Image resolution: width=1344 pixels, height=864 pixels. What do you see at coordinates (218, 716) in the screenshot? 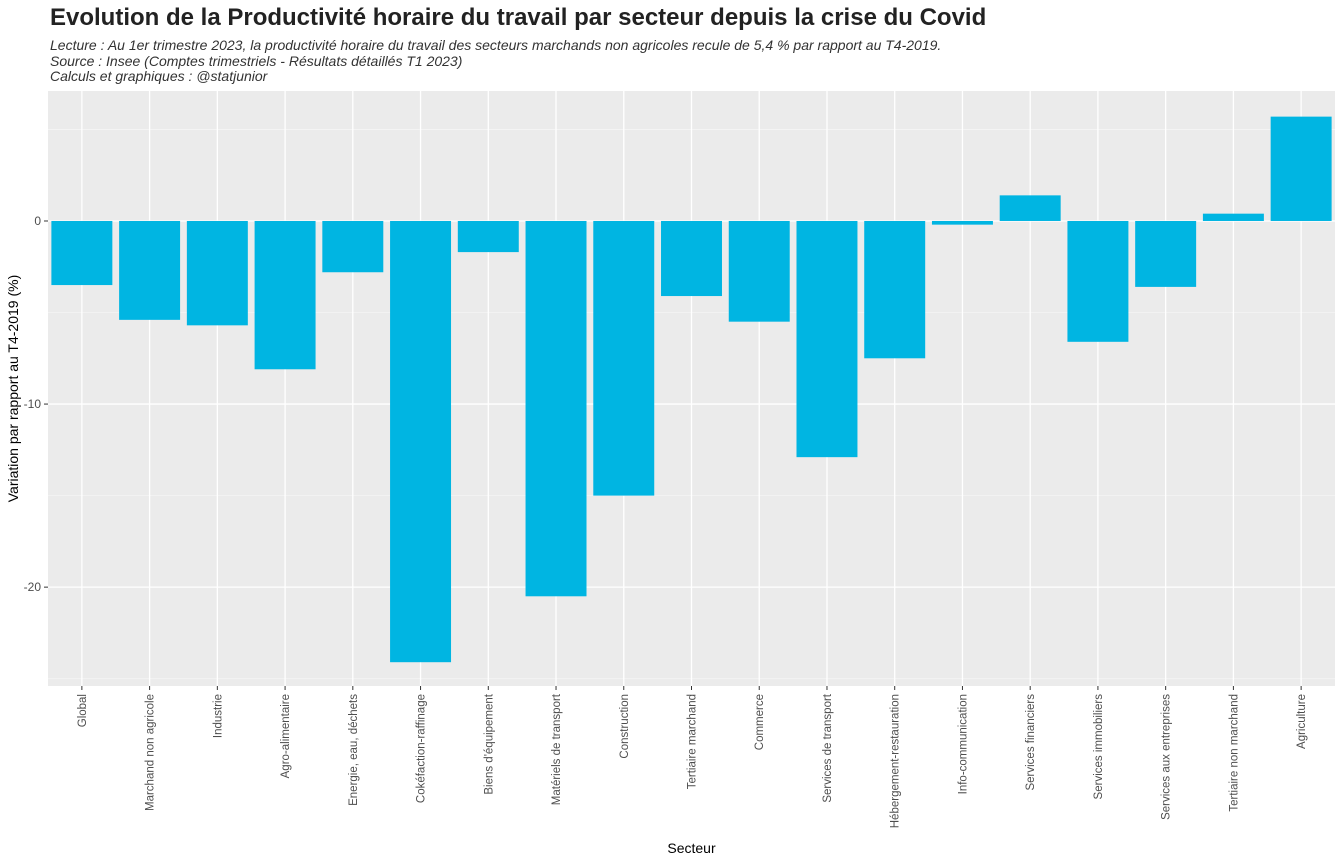
I see `x-tick-label: Industrie` at bounding box center [218, 716].